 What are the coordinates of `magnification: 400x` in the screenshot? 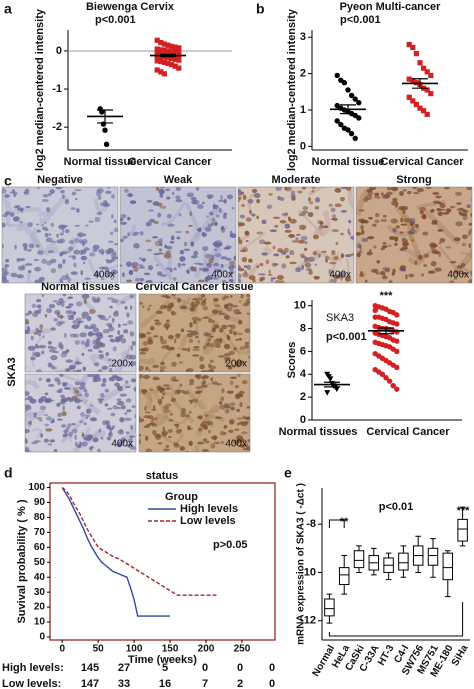 It's located at (458, 275).